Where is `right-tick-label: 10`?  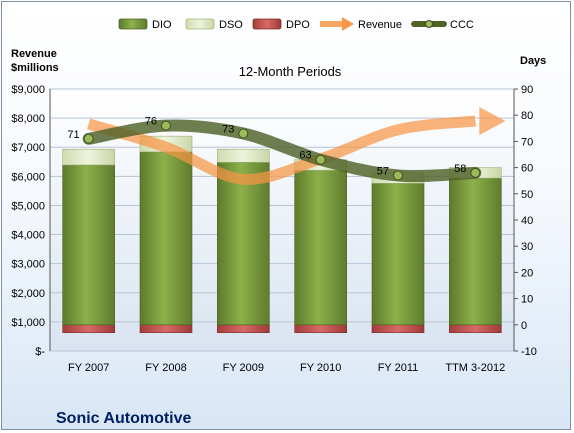 right-tick-label: 10 is located at coordinates (527, 300).